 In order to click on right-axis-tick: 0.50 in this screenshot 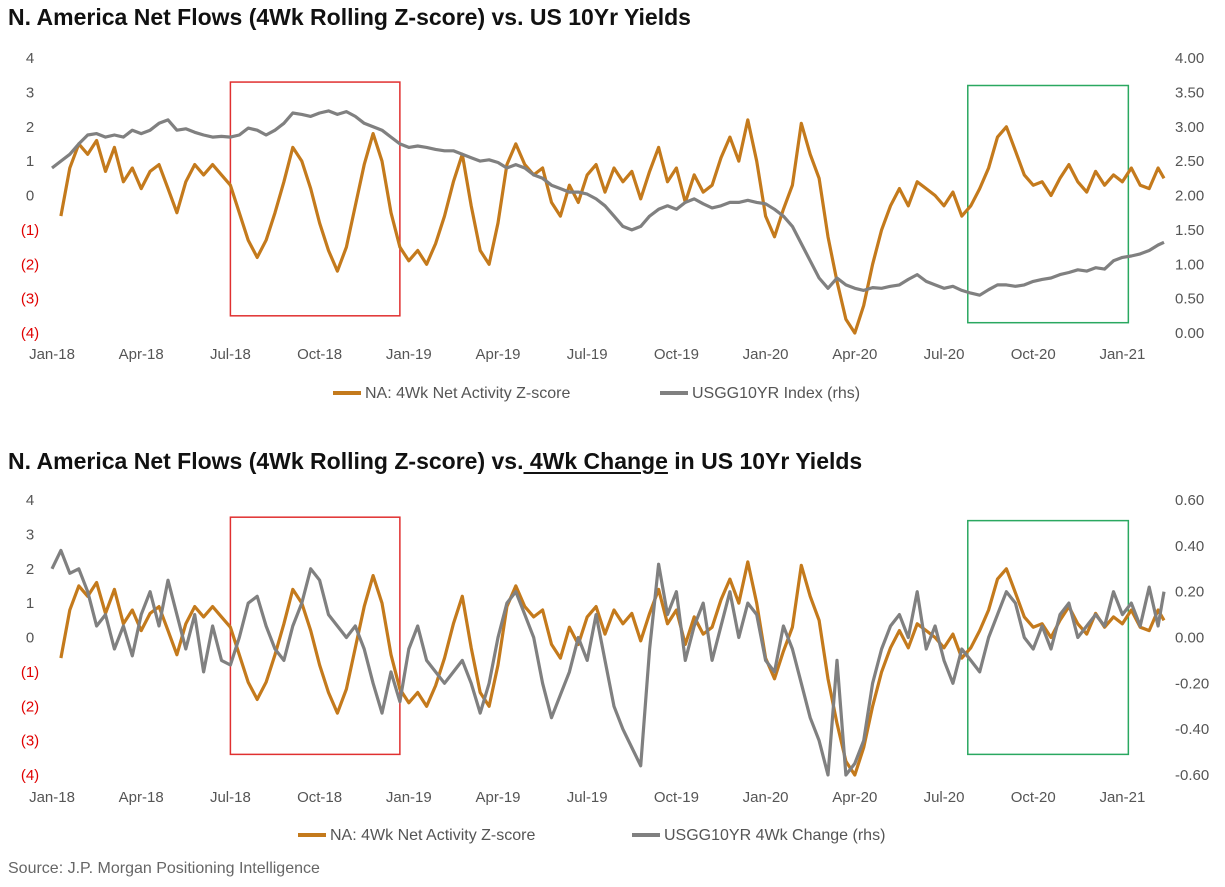, I will do `click(1189, 299)`.